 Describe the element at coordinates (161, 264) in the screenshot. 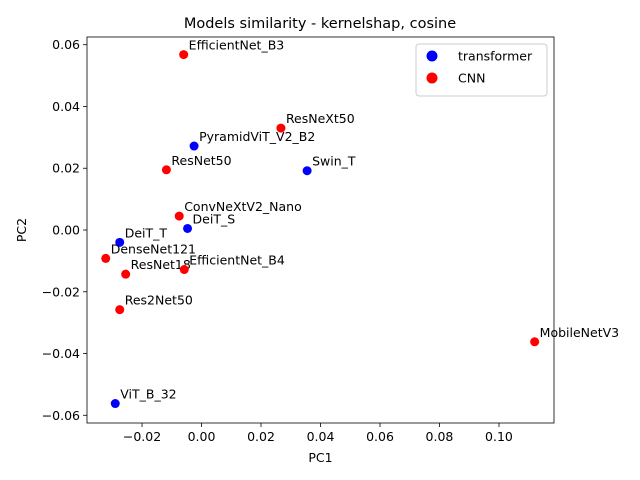

I see `point-label: ResNet18` at that location.